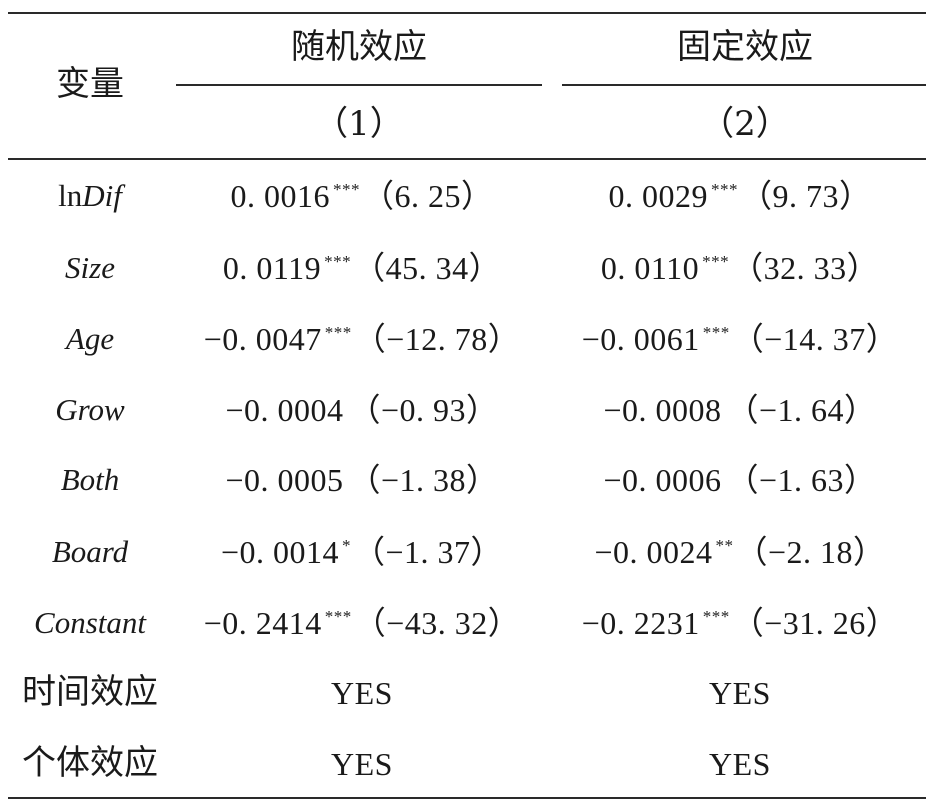 The height and width of the screenshot is (802, 934). What do you see at coordinates (740, 623) in the screenshot?
I see `table-cell-col2: −0. 2231 ***（−31. 26）` at bounding box center [740, 623].